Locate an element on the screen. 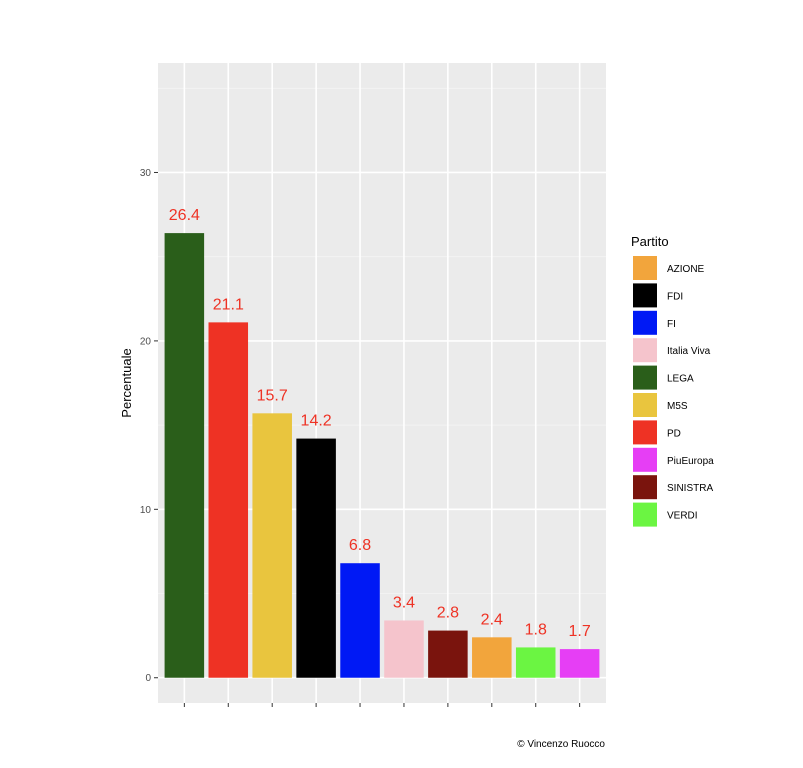 The width and height of the screenshot is (803, 768). data-label: 14.2 is located at coordinates (316, 421).